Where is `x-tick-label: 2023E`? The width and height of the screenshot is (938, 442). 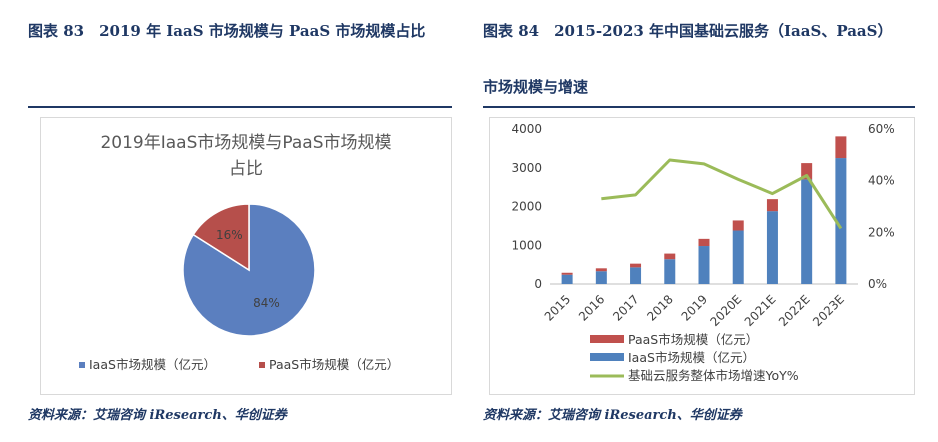 x-tick-label: 2023E is located at coordinates (828, 310).